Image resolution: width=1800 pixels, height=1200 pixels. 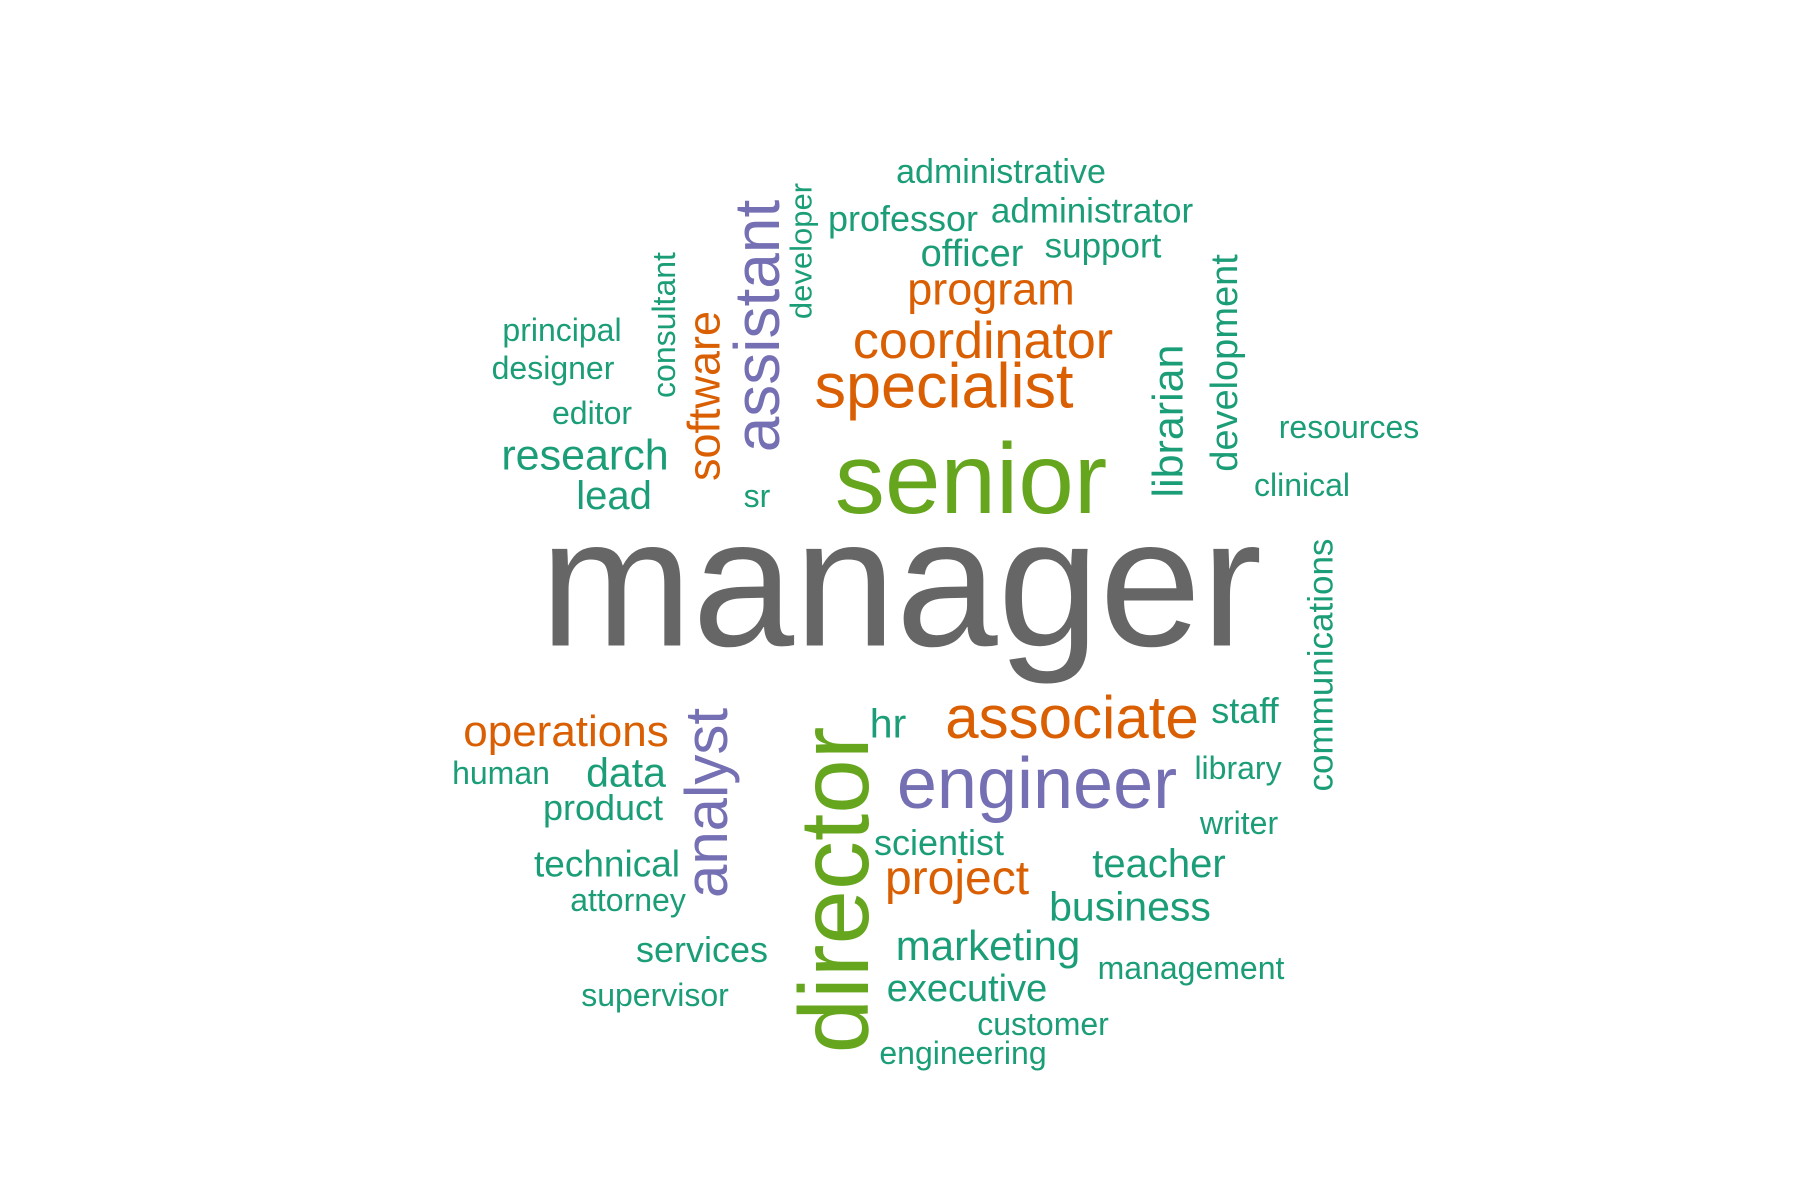 What do you see at coordinates (1302, 485) in the screenshot?
I see `word-clinical: clinical` at bounding box center [1302, 485].